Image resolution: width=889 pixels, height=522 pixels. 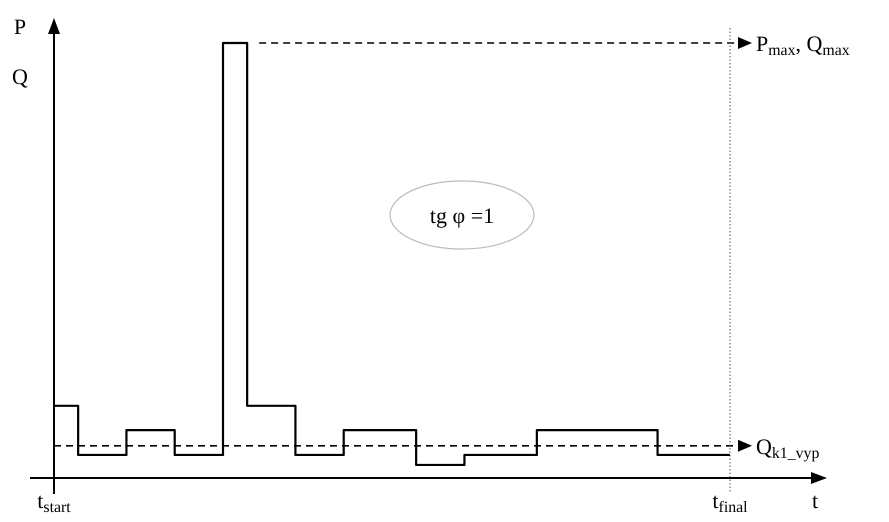 I want to click on y-axis-title: P Q, so click(x=20, y=51).